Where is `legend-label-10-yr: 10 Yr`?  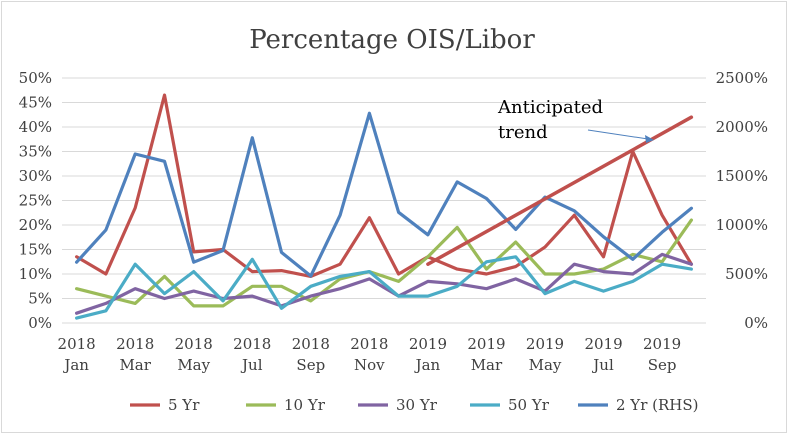
legend-label-10-yr: 10 Yr is located at coordinates (305, 405).